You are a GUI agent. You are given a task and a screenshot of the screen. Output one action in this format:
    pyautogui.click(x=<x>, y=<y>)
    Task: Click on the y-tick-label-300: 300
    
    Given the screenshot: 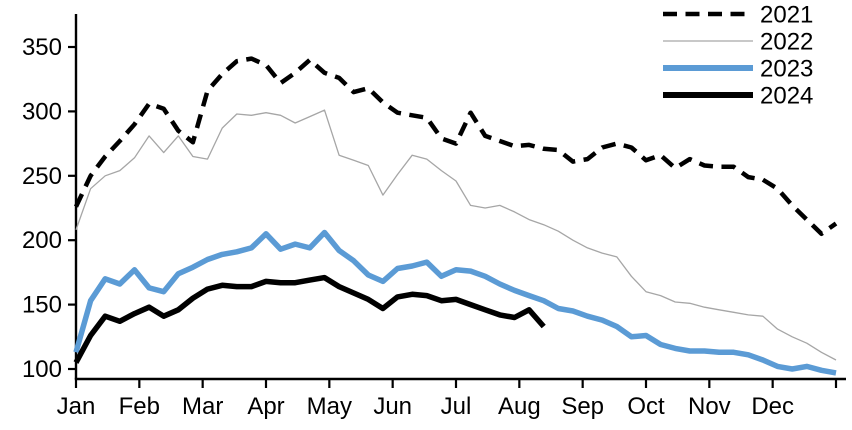 What is the action you would take?
    pyautogui.click(x=42, y=111)
    